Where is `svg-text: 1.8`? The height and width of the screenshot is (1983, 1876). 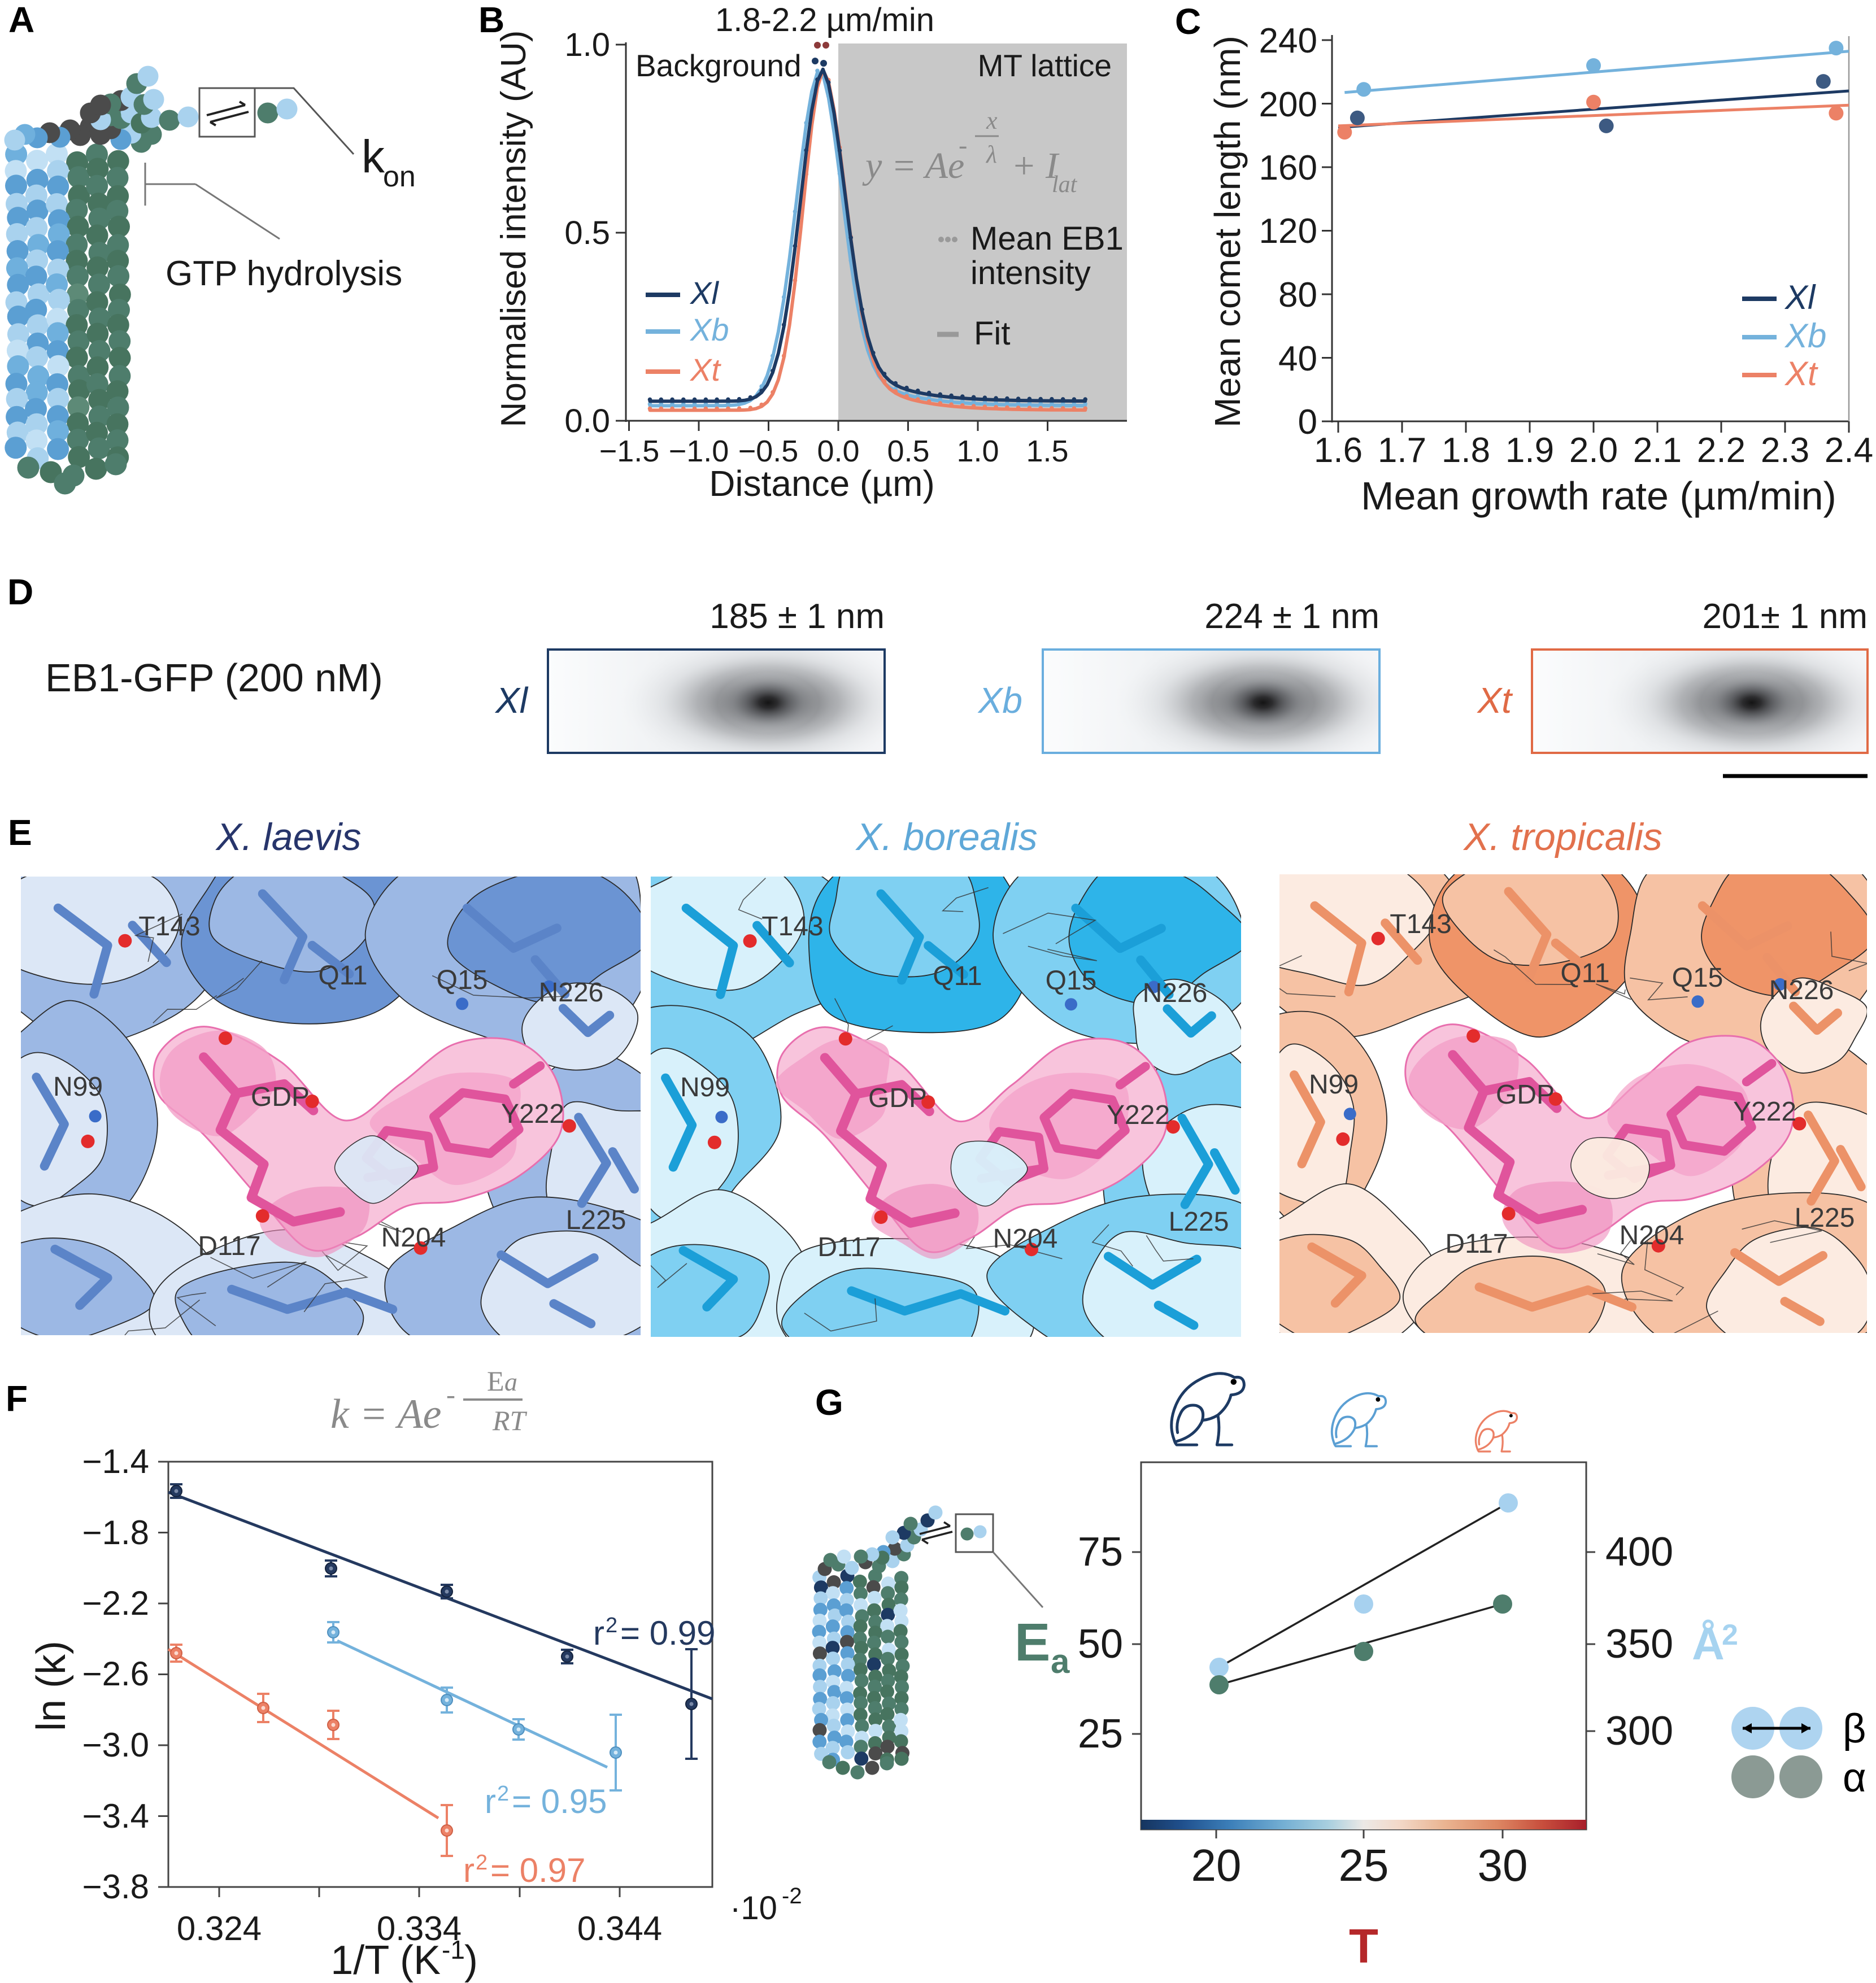 svg-text: 1.8 is located at coordinates (1466, 450).